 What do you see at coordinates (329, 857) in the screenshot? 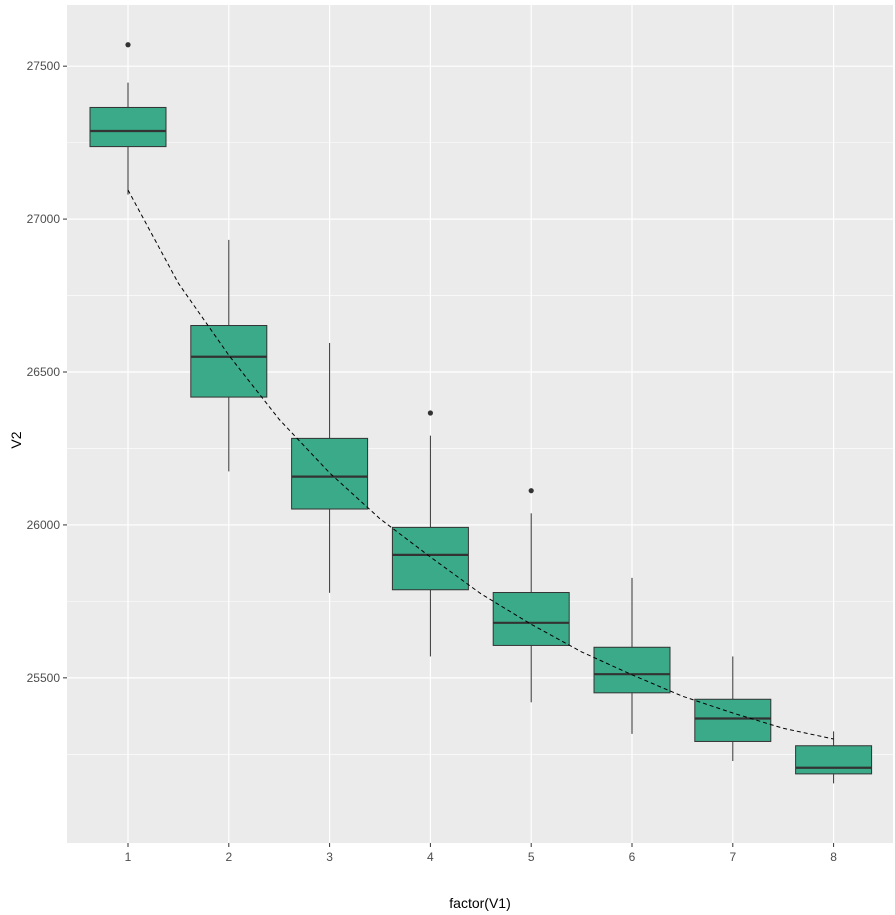
I see `x-tick-label: 3` at bounding box center [329, 857].